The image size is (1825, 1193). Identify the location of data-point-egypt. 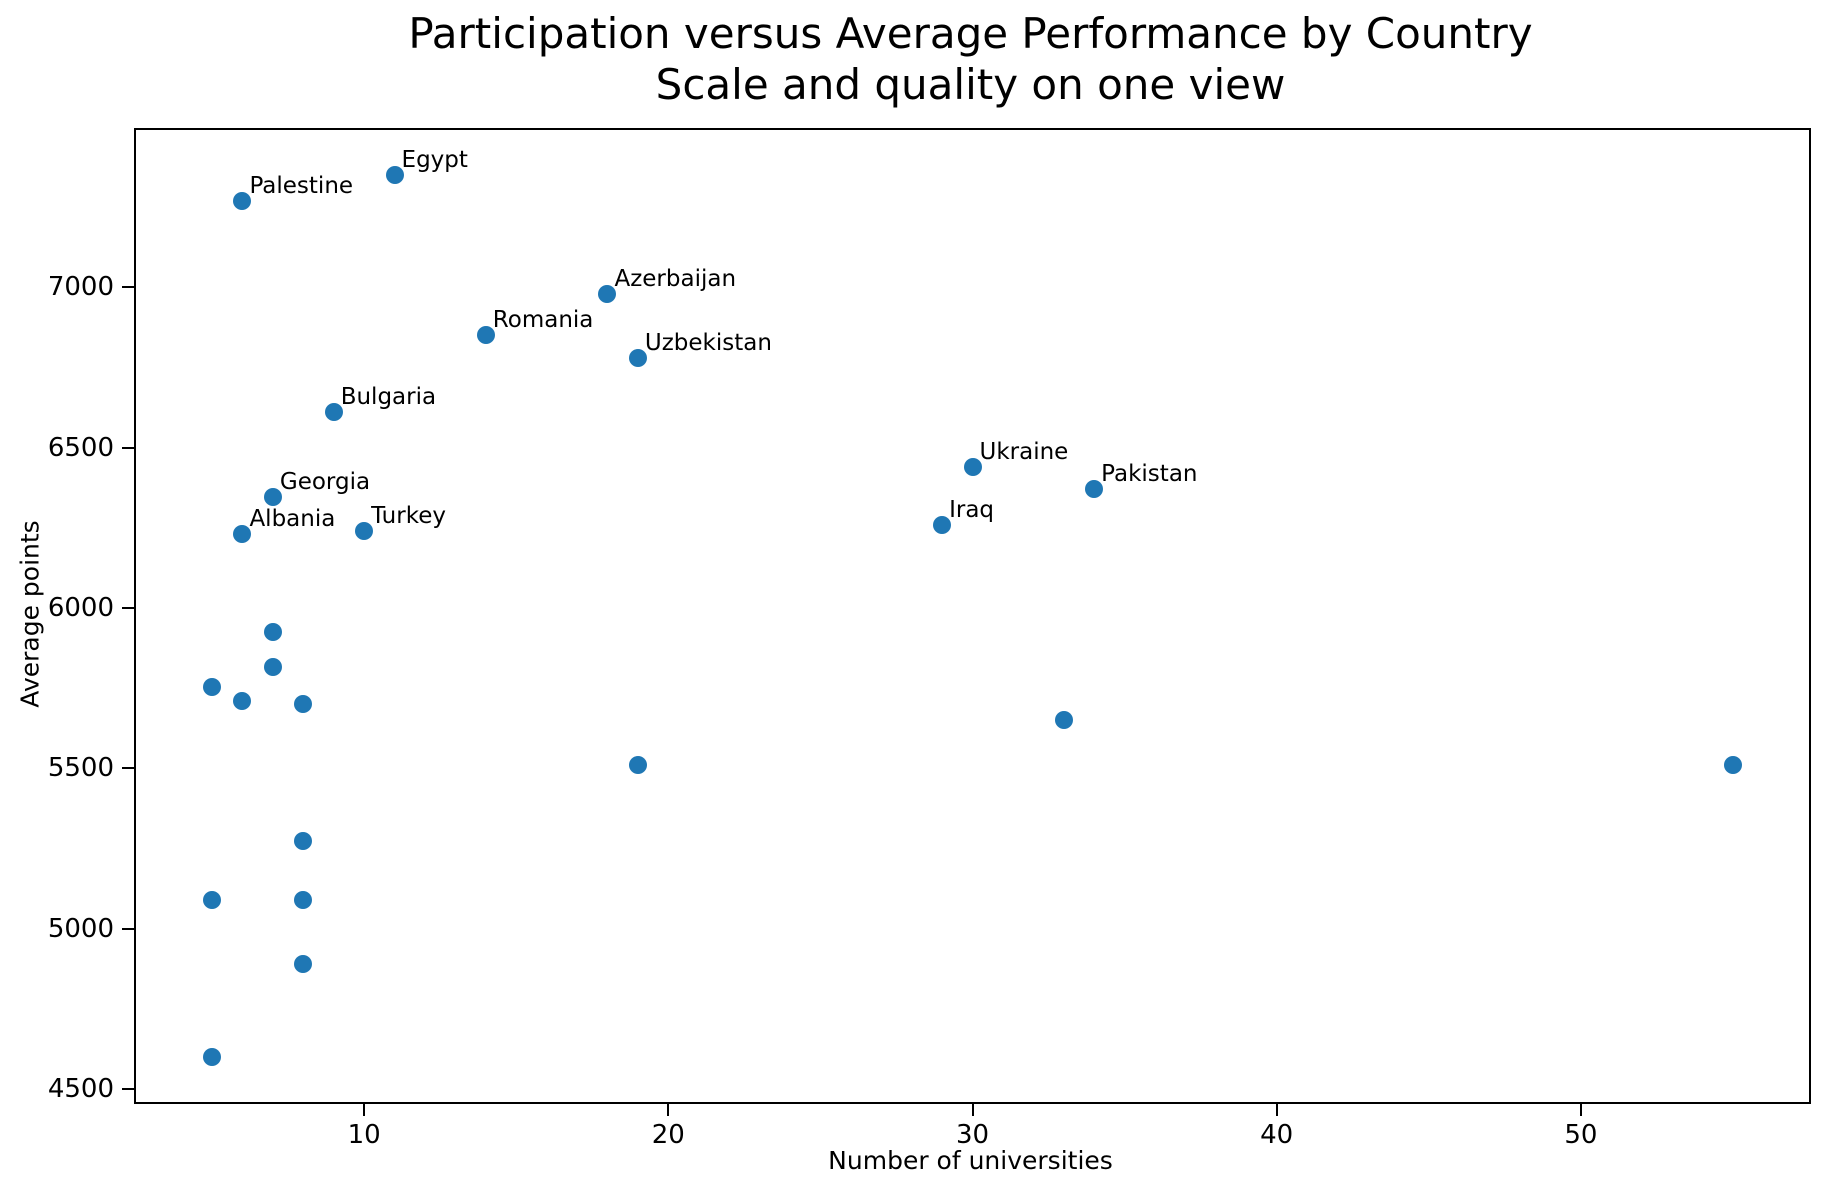
(394, 174).